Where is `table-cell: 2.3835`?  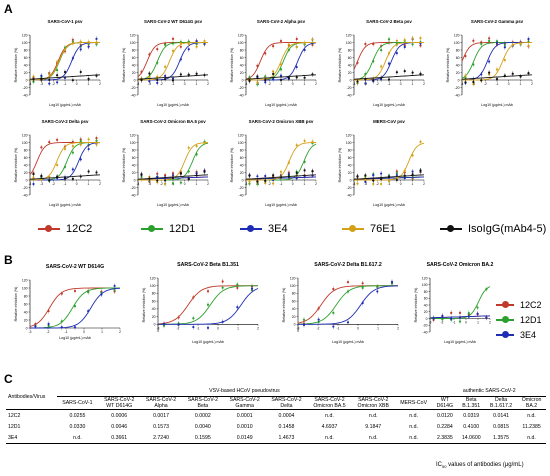
table-cell: 2.3835 is located at coordinates (445, 438).